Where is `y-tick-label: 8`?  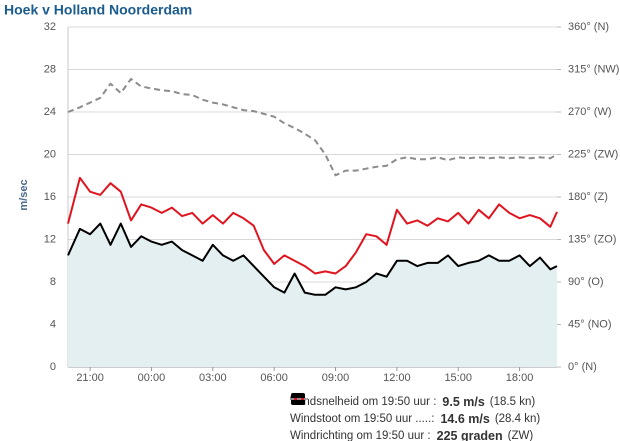 y-tick-label: 8 is located at coordinates (53, 282).